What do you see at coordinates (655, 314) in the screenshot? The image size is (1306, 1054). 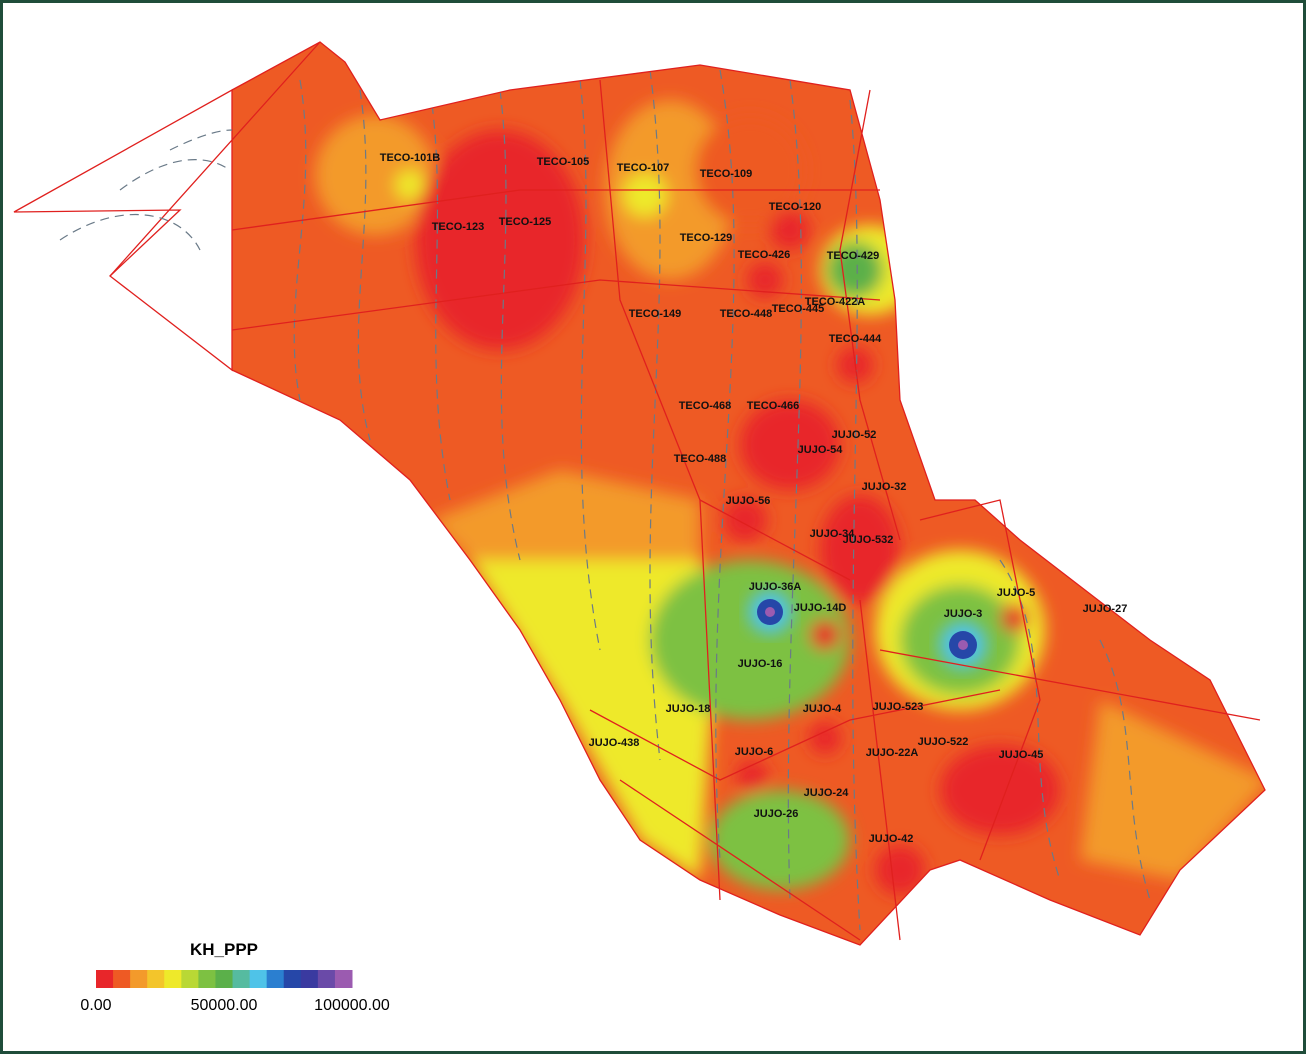 I see `well-label: TECO-149` at bounding box center [655, 314].